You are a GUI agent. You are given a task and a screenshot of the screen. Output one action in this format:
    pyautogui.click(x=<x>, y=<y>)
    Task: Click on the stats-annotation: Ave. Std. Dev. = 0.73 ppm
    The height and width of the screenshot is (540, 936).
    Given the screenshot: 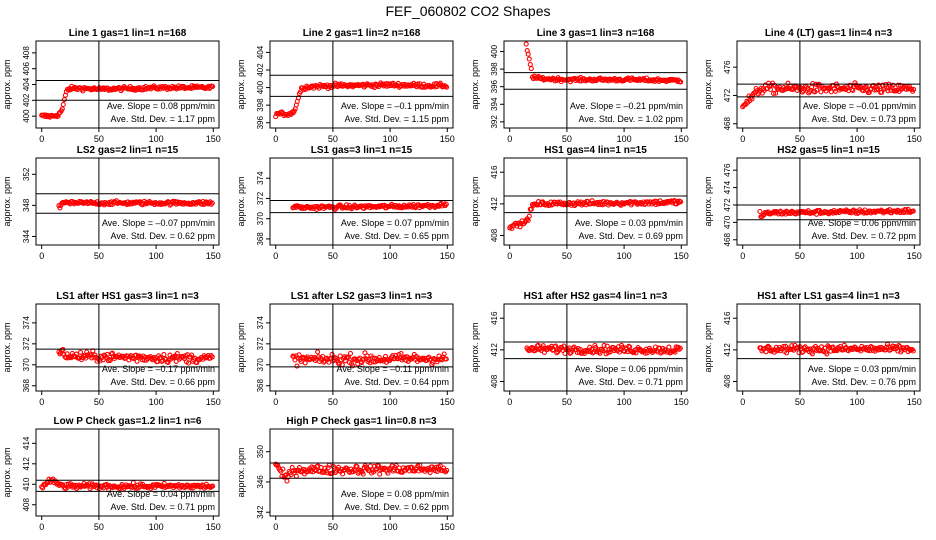 What is the action you would take?
    pyautogui.click(x=864, y=119)
    